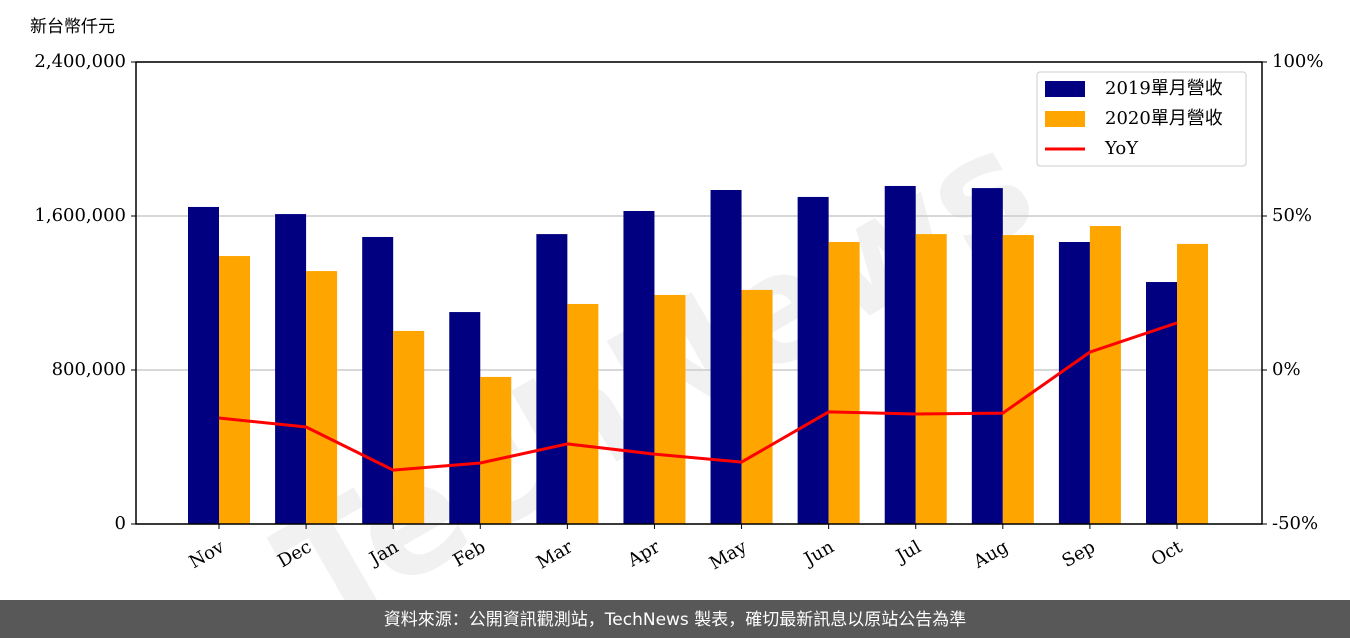 This screenshot has height=638, width=1350. I want to click on footer-bar, so click(675, 619).